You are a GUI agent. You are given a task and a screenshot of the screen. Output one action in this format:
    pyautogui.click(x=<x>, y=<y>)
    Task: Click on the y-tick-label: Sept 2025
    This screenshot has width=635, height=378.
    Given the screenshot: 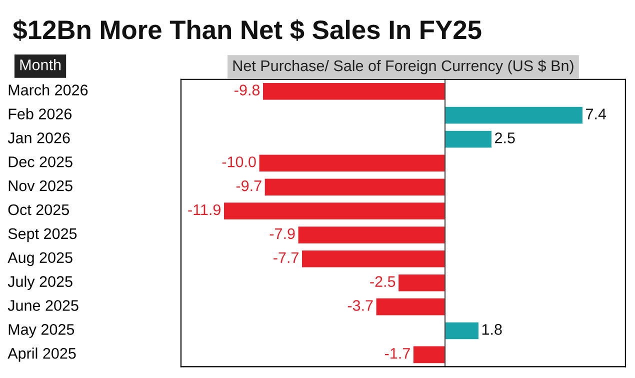 What is the action you would take?
    pyautogui.click(x=42, y=235)
    